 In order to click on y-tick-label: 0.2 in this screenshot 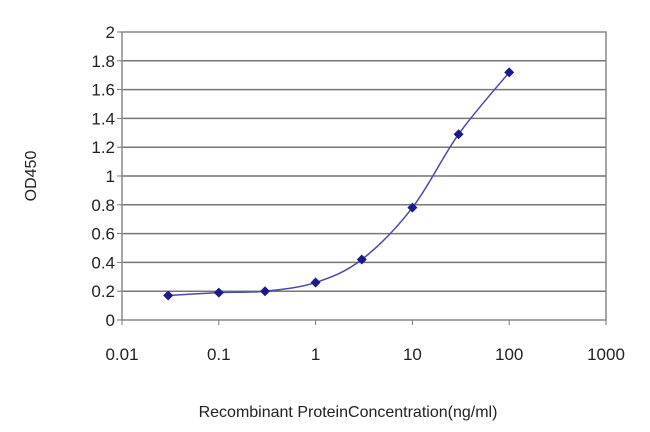, I will do `click(103, 291)`.